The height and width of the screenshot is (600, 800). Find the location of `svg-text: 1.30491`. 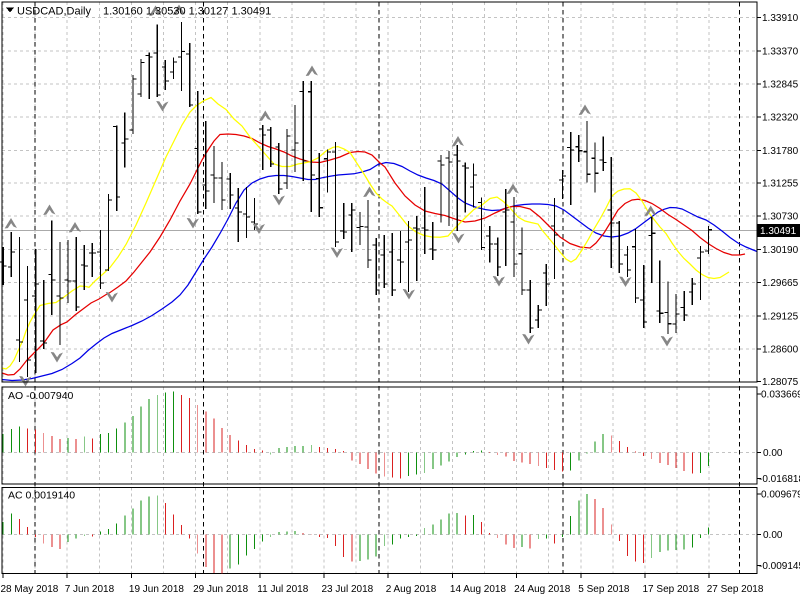

svg-text: 1.30491 is located at coordinates (778, 231).